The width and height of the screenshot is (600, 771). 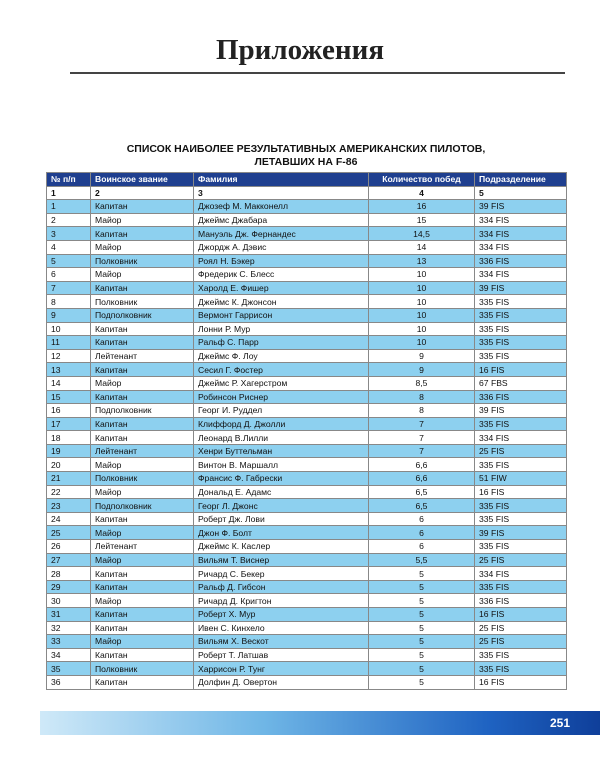 I want to click on data-row: 22 Майор Дональд Е. Адамс 6,5 16 FIS, so click(x=306, y=492).